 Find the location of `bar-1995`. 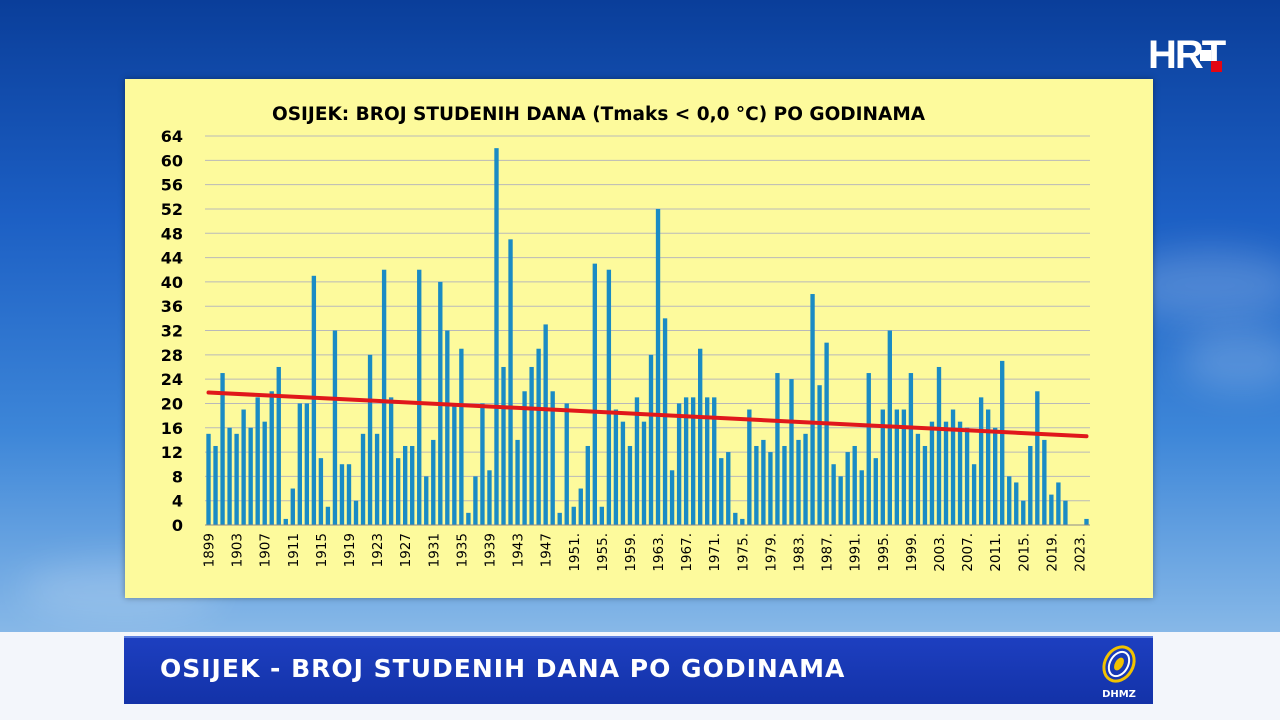

bar-1995 is located at coordinates (882, 467).